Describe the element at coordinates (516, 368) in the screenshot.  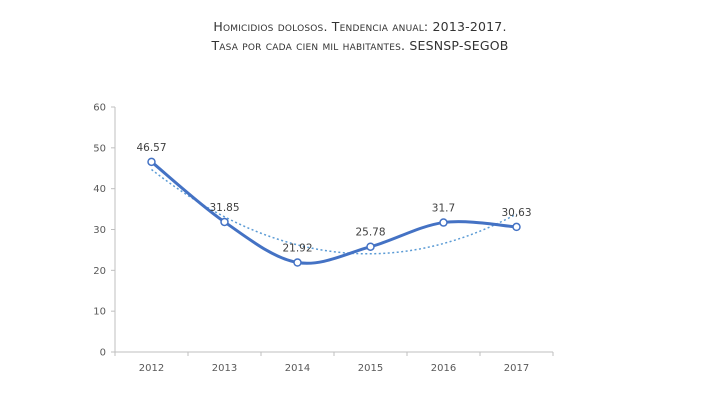
I see `x-tick-label: 2017` at that location.